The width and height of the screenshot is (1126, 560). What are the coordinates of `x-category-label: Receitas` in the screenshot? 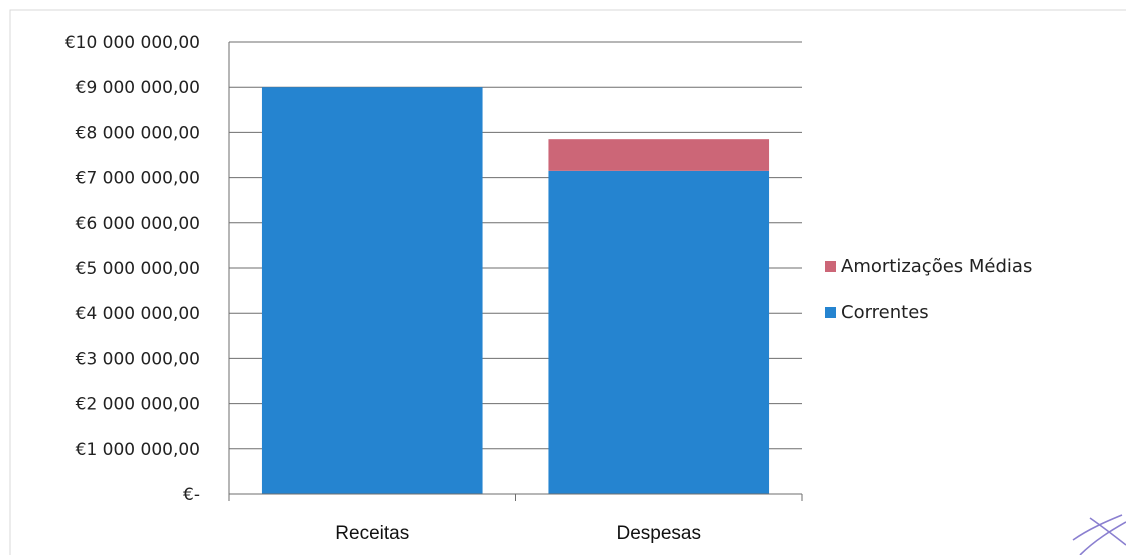 It's located at (372, 533).